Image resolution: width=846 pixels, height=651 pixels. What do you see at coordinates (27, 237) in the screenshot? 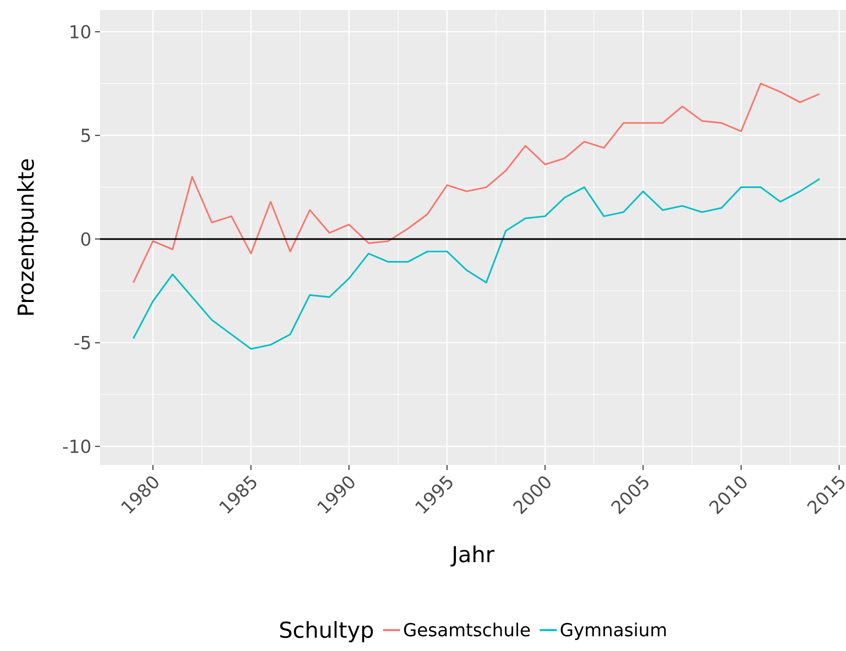
I see `y-axis-title: Prozentpunkte` at bounding box center [27, 237].